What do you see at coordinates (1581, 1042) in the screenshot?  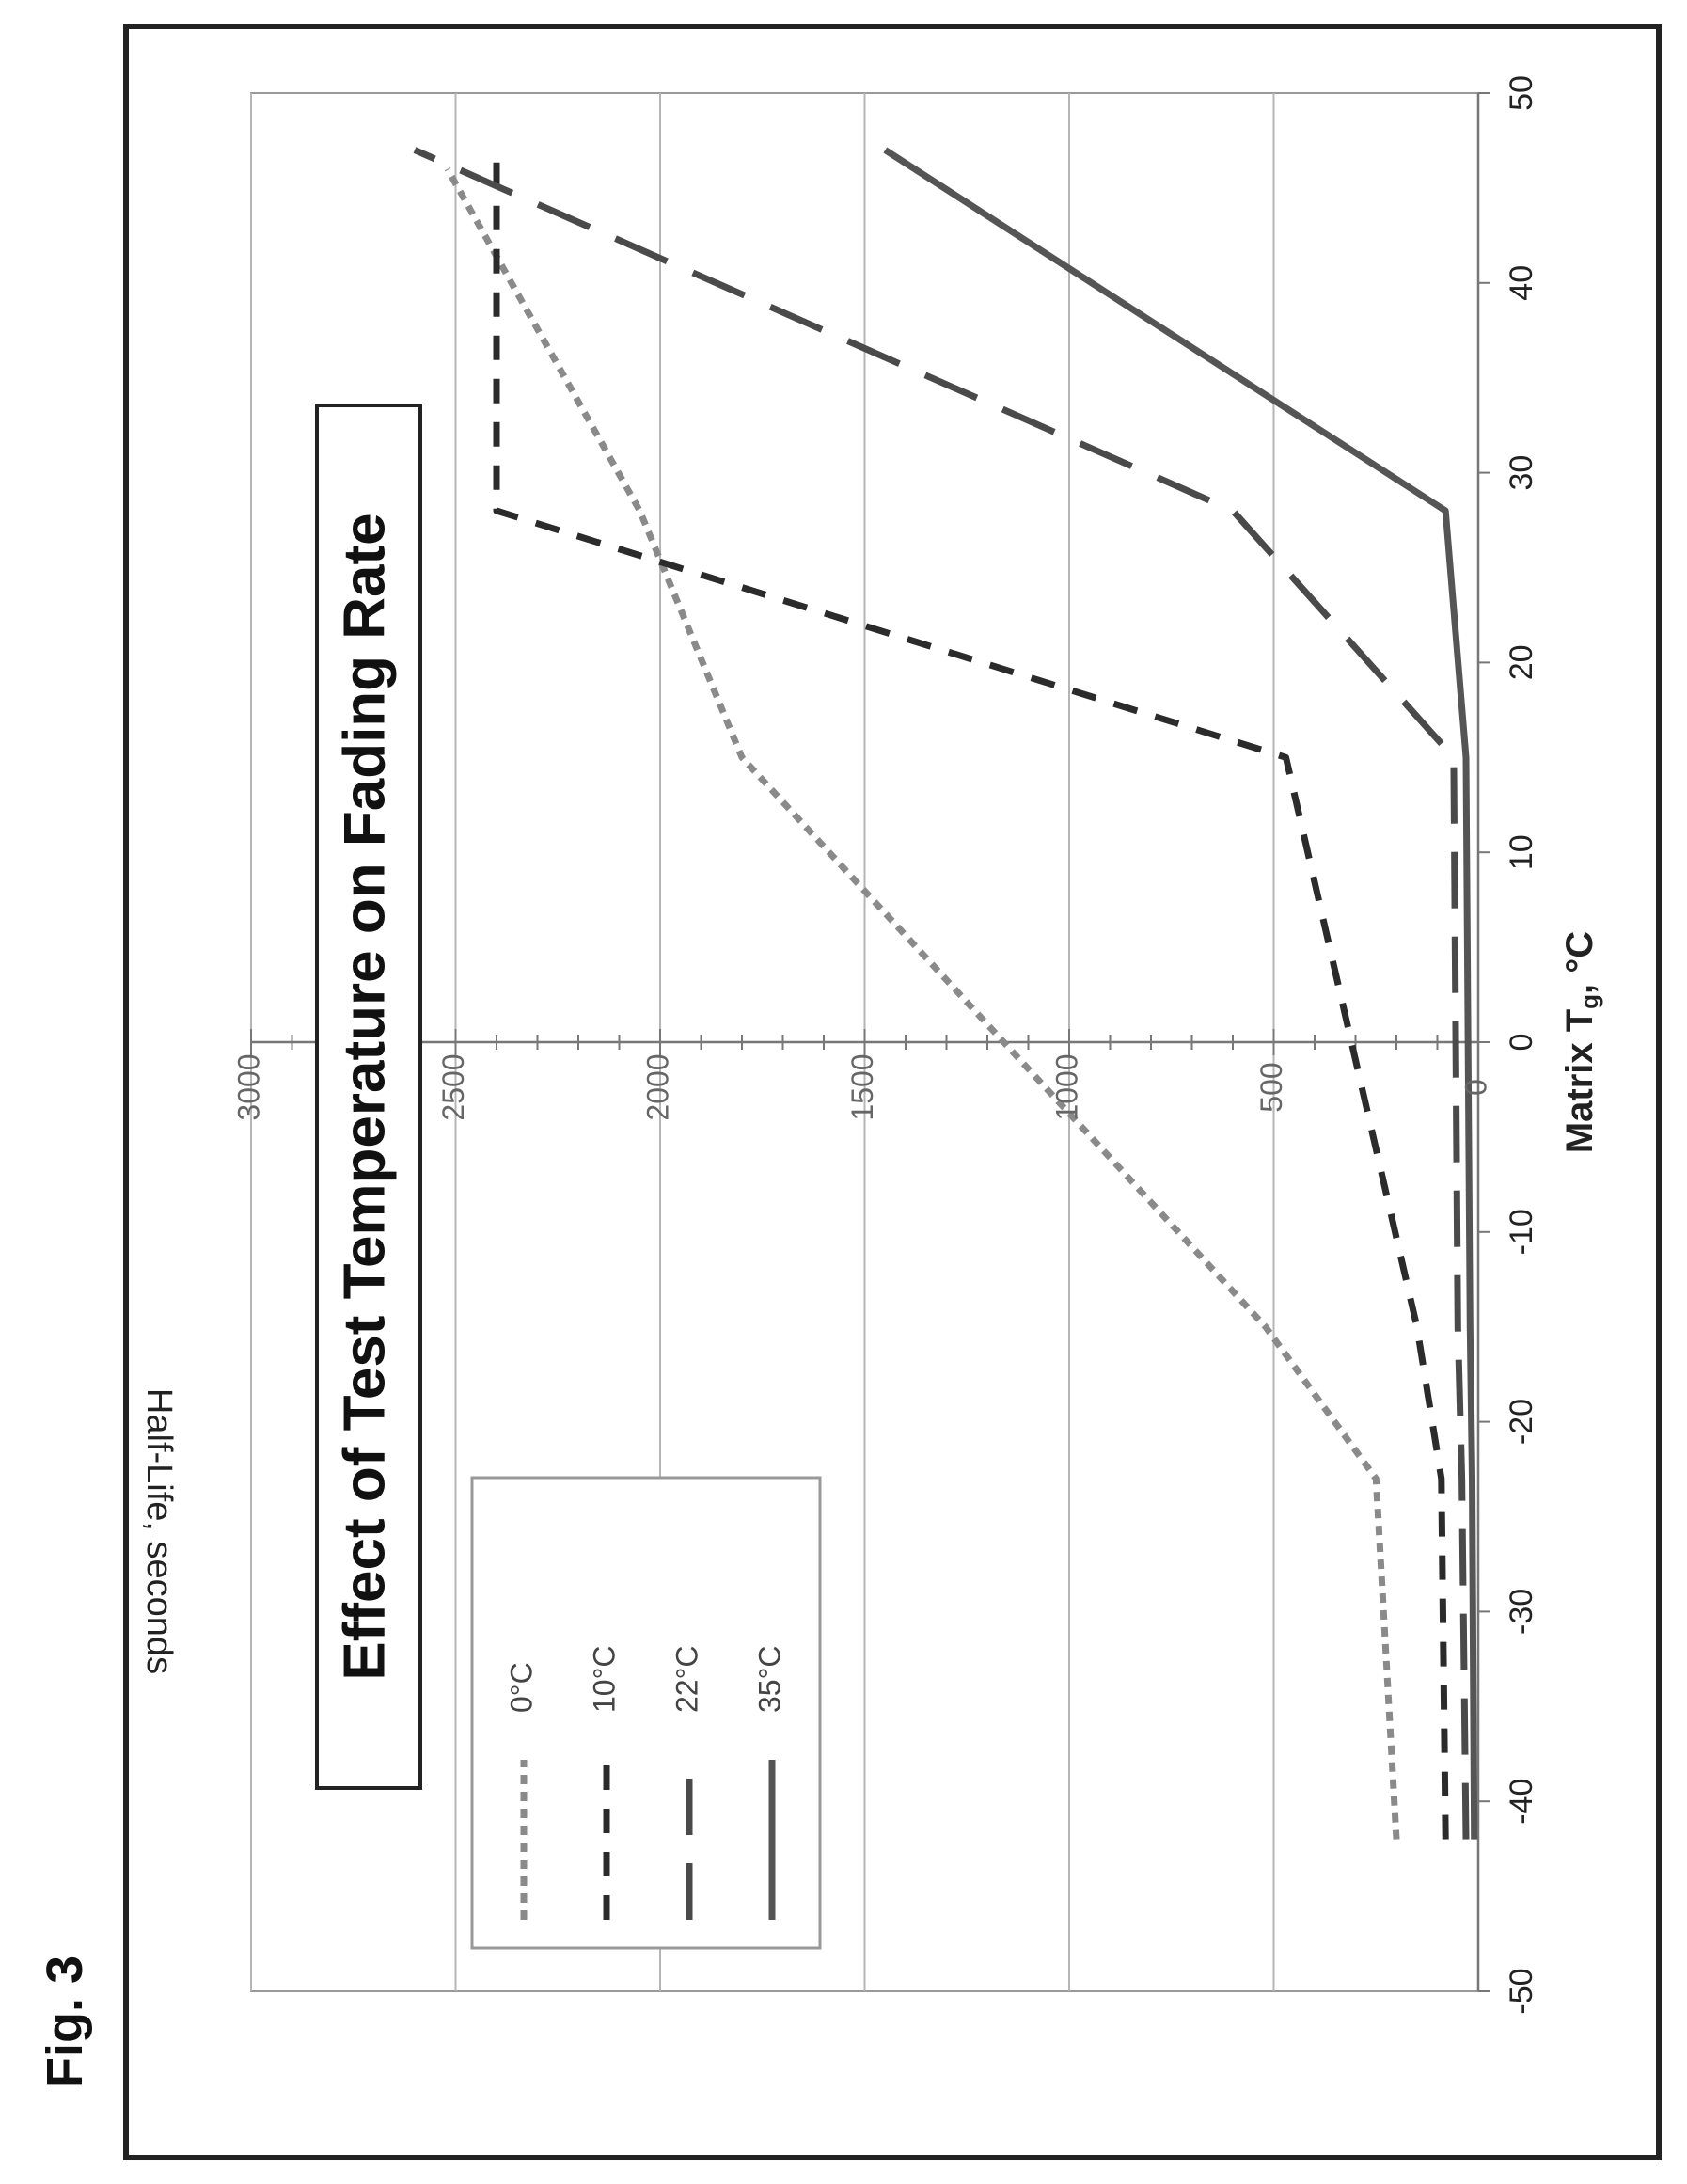 I see `x-axis-title: Matrix Tg, °C` at bounding box center [1581, 1042].